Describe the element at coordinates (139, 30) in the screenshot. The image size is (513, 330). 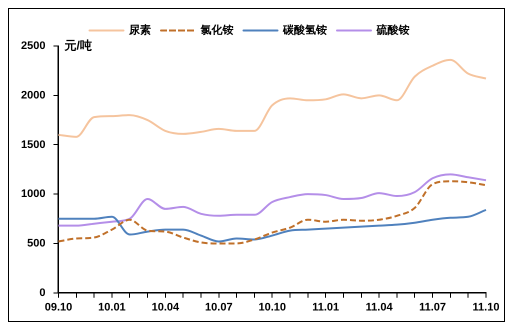
I see `legend-label: 尿素` at that location.